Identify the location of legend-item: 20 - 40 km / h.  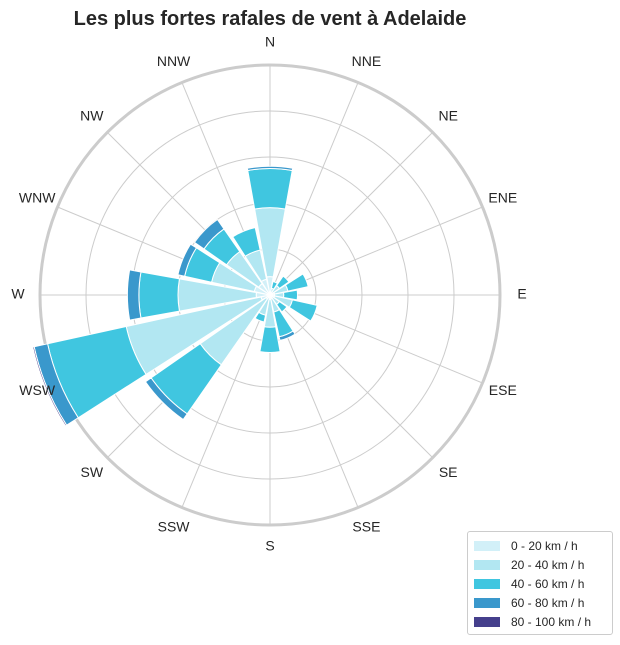
(540, 564).